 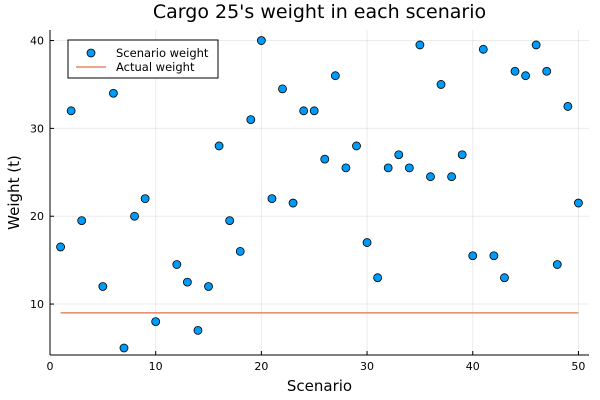 I want to click on y-tick-label: 30, so click(x=37, y=128).